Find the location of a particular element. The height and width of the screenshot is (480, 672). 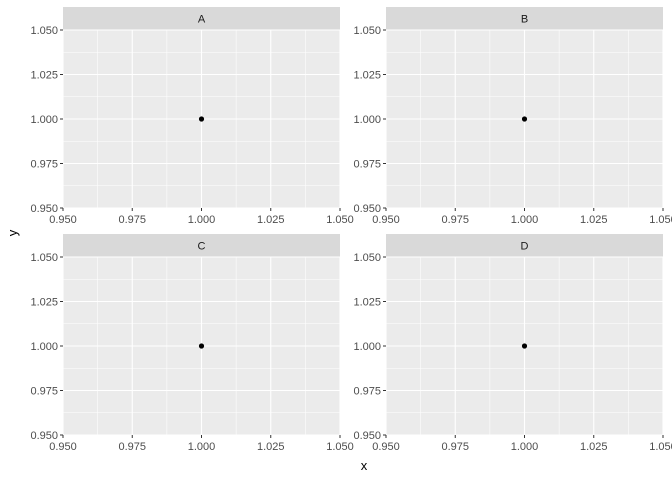

facet-strip-label: A is located at coordinates (202, 20).